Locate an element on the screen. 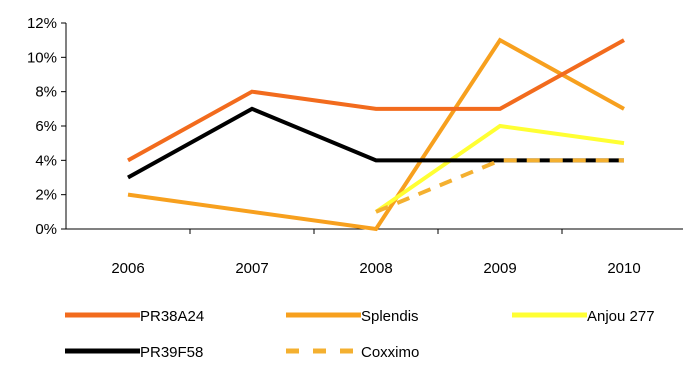 The width and height of the screenshot is (683, 365). y-tick-label: 8% is located at coordinates (46, 92).